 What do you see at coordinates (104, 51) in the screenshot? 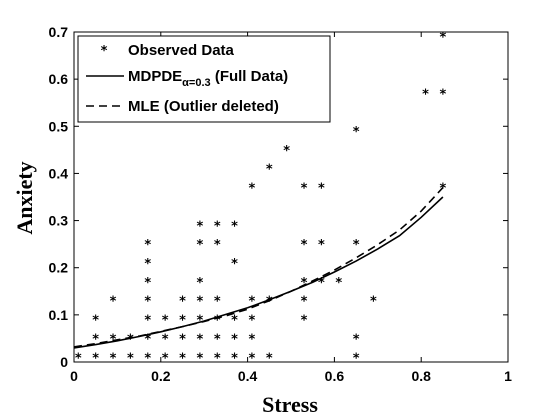
I see `legend-marker: *` at bounding box center [104, 51].